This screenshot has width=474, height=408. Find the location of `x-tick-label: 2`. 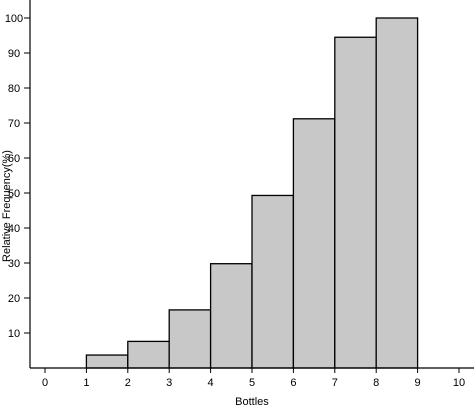

x-tick-label: 2 is located at coordinates (128, 383).